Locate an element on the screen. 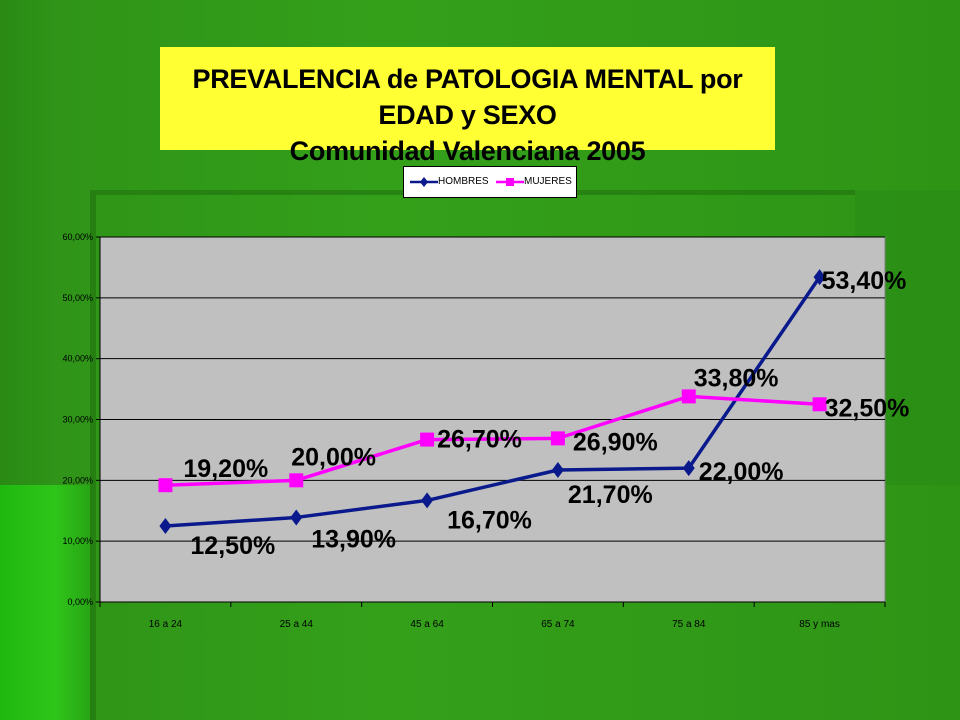 Image resolution: width=960 pixels, height=720 pixels. x-tick-label: 16 a 24 is located at coordinates (166, 624).